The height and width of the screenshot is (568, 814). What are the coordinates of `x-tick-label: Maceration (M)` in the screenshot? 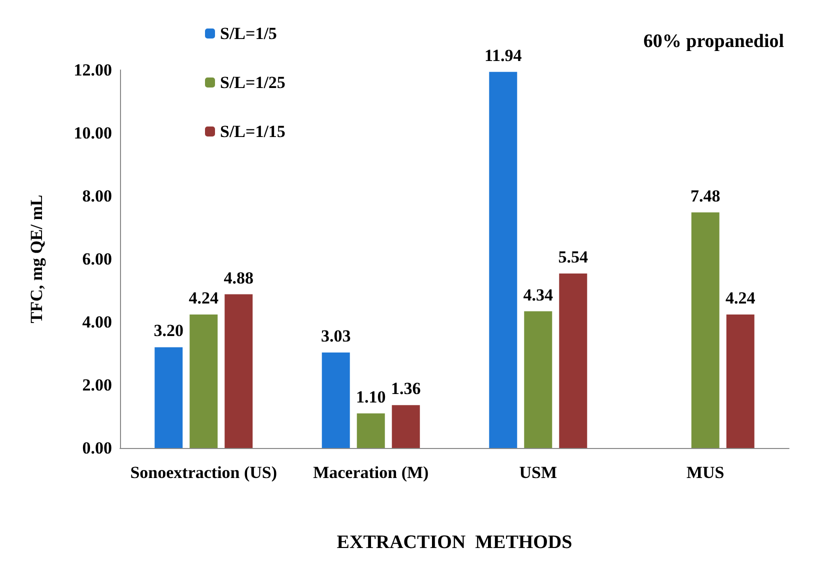 It's located at (371, 472).